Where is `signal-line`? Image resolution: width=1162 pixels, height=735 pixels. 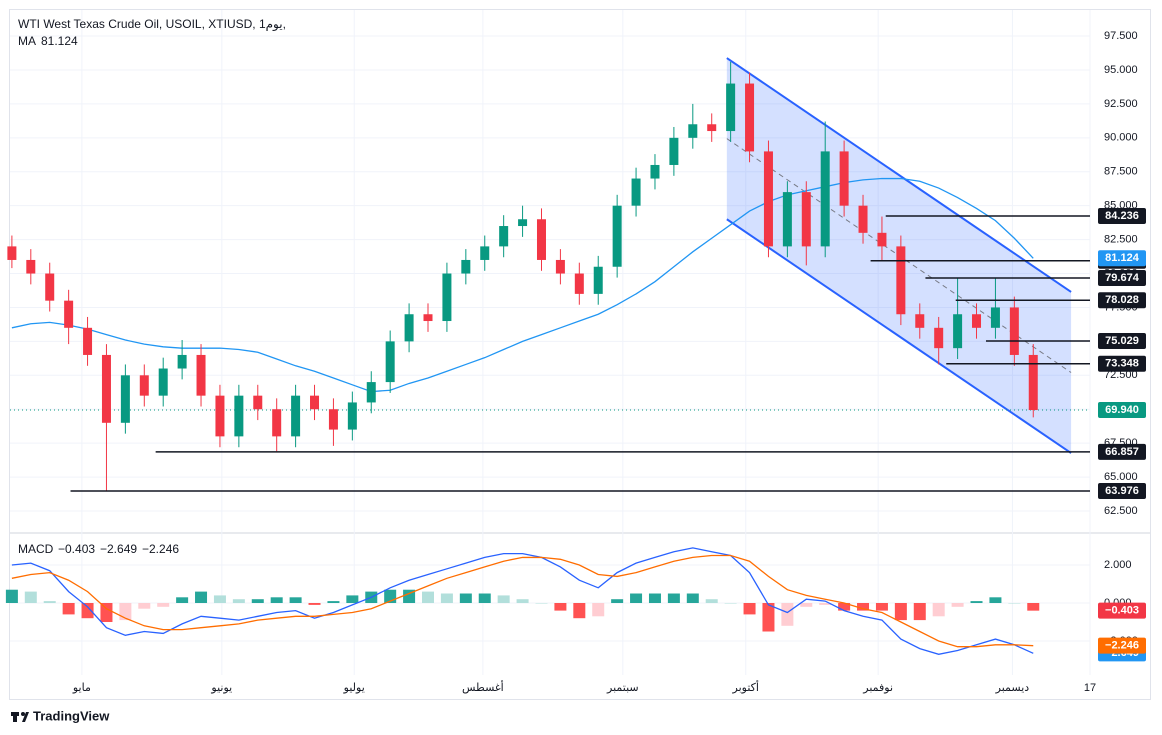
signal-line is located at coordinates (522, 601).